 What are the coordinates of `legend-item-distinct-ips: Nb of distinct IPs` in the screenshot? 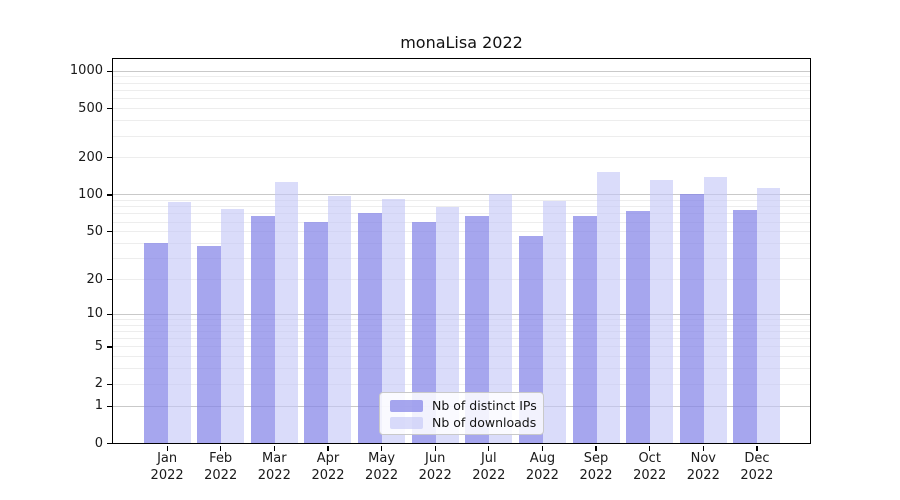 It's located at (464, 405).